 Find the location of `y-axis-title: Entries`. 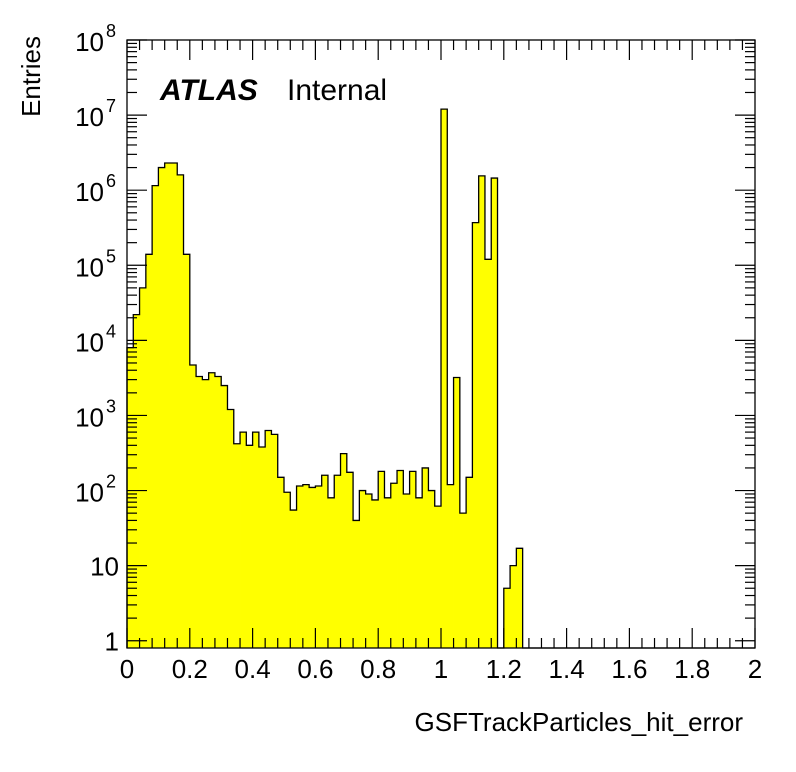

y-axis-title: Entries is located at coordinates (31, 76).